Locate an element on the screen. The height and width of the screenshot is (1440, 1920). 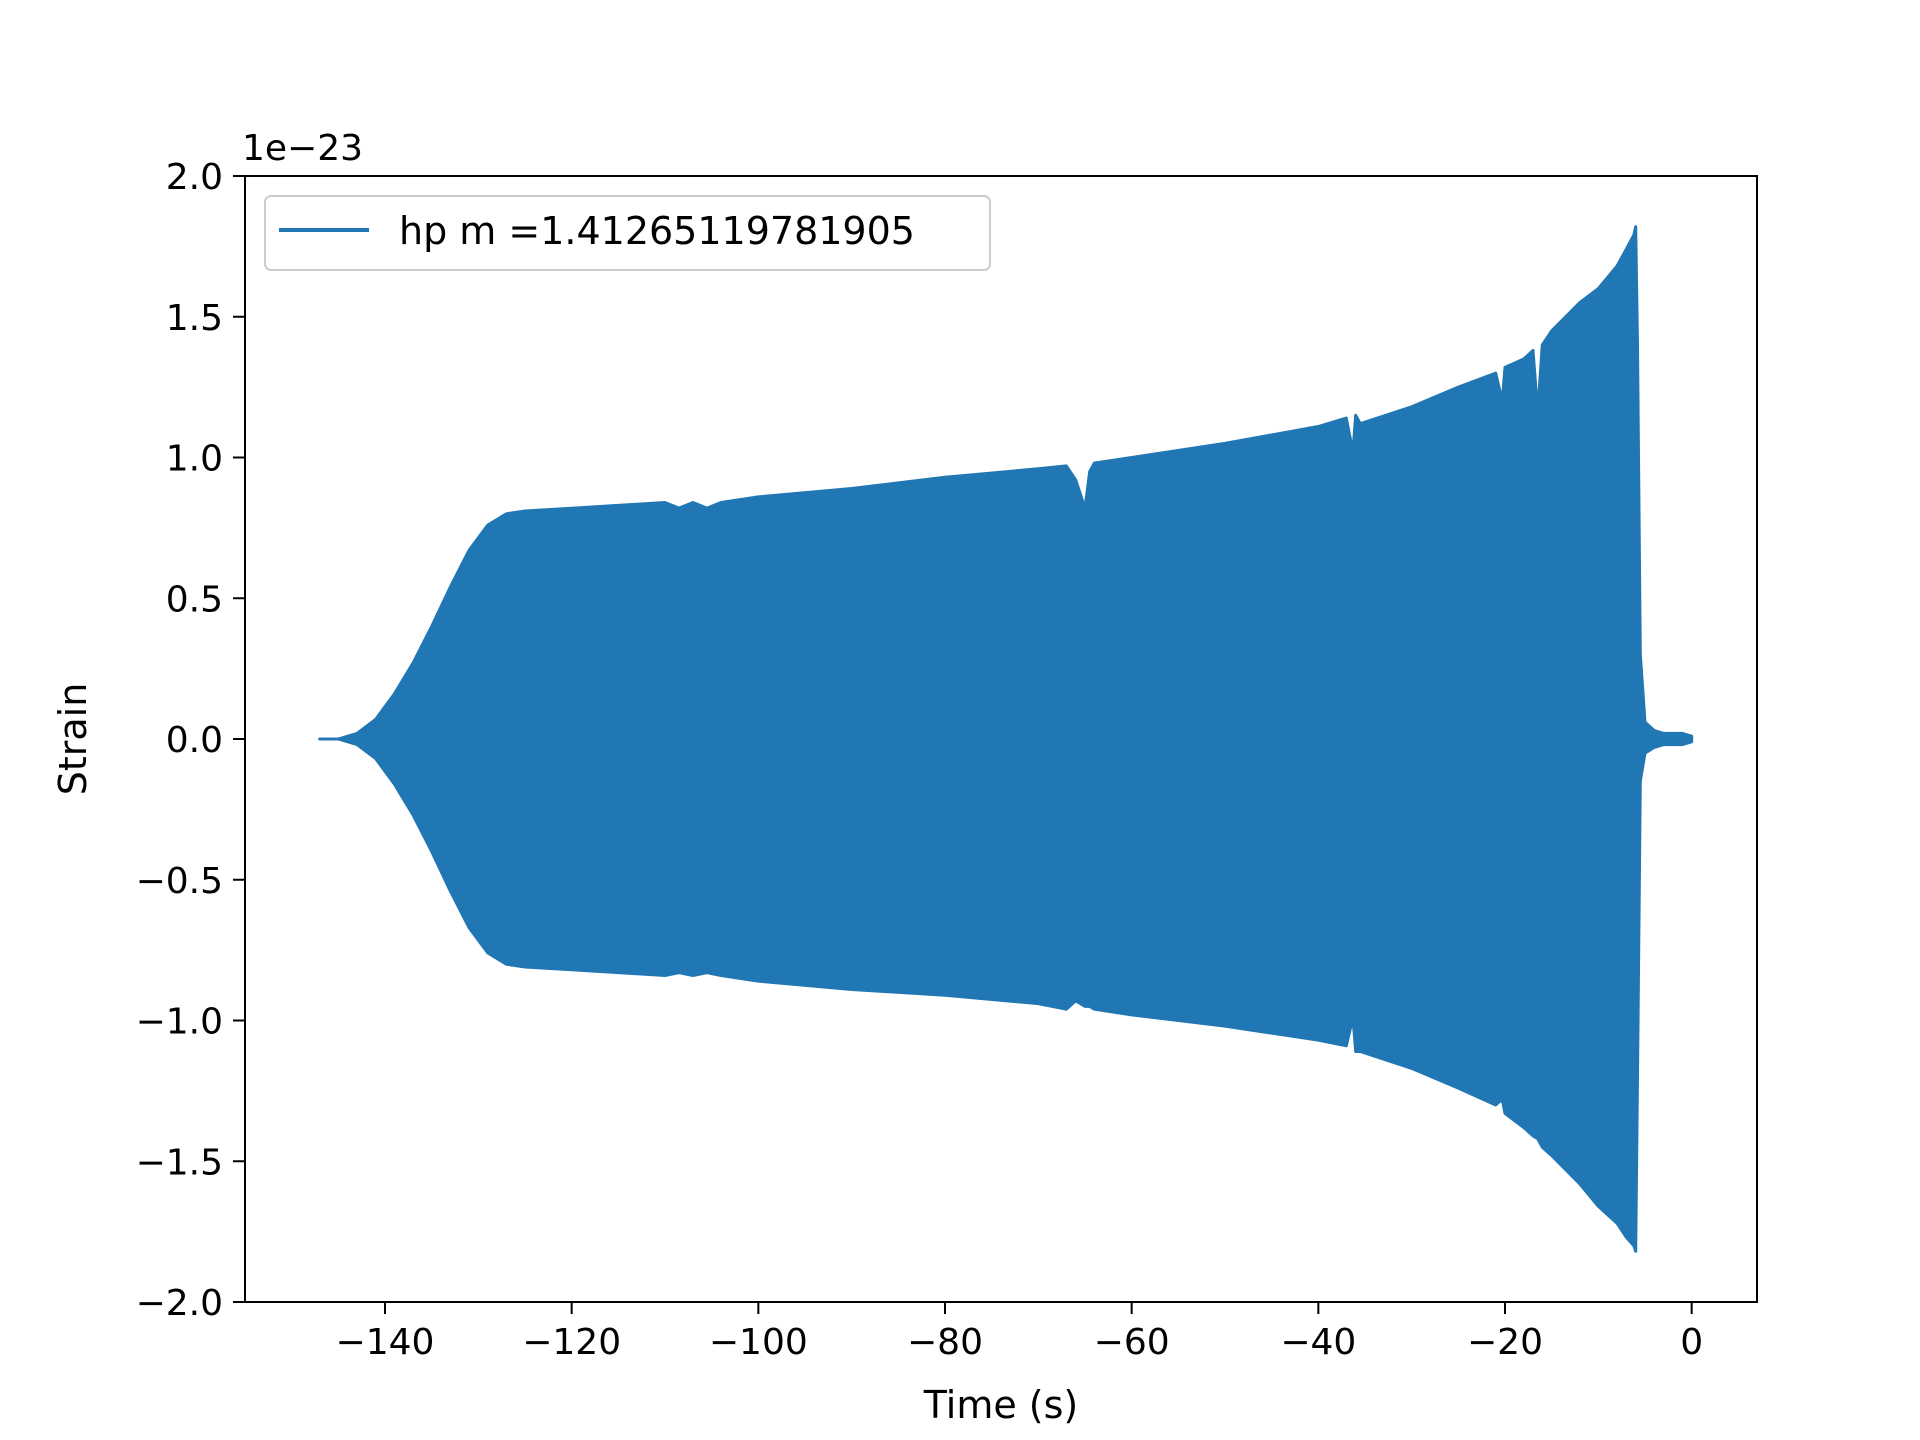
x-axis: −140 −120 −100 −80 −60 −40 −20 0 is located at coordinates (1019, 1332).